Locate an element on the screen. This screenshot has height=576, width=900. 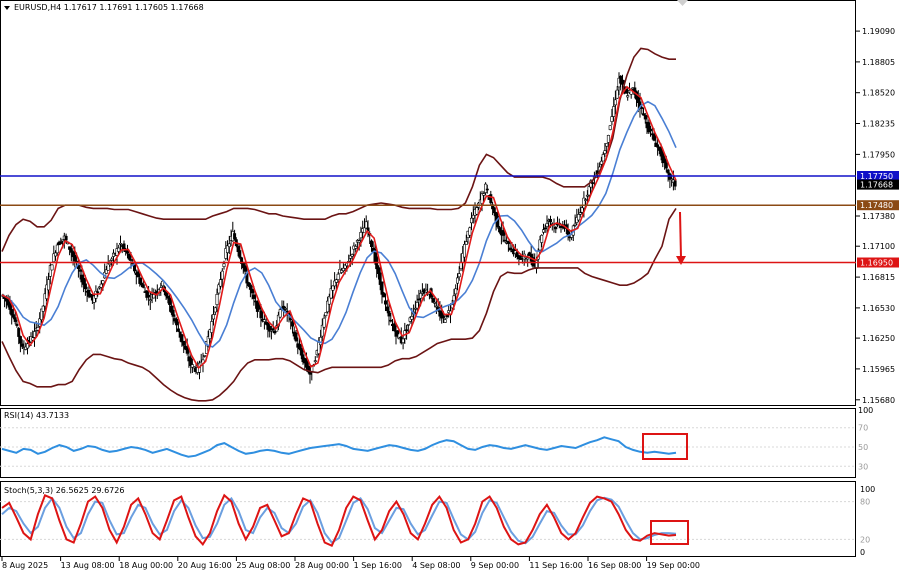
time-tick-label: 25 Aug 08:00 is located at coordinates (263, 565).